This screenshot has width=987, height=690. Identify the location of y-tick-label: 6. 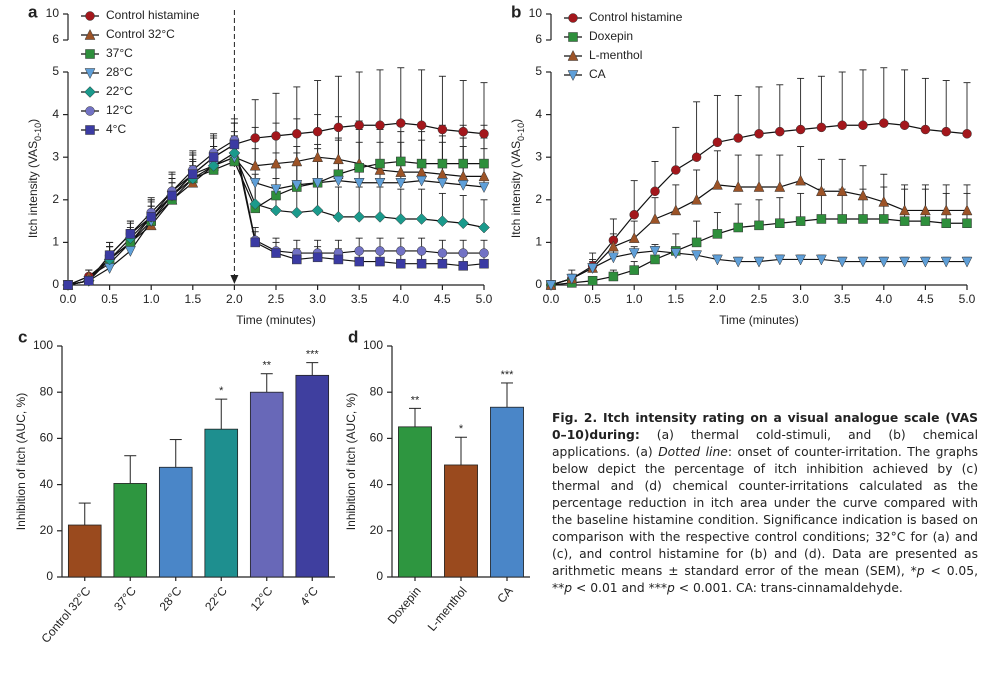
(538, 39).